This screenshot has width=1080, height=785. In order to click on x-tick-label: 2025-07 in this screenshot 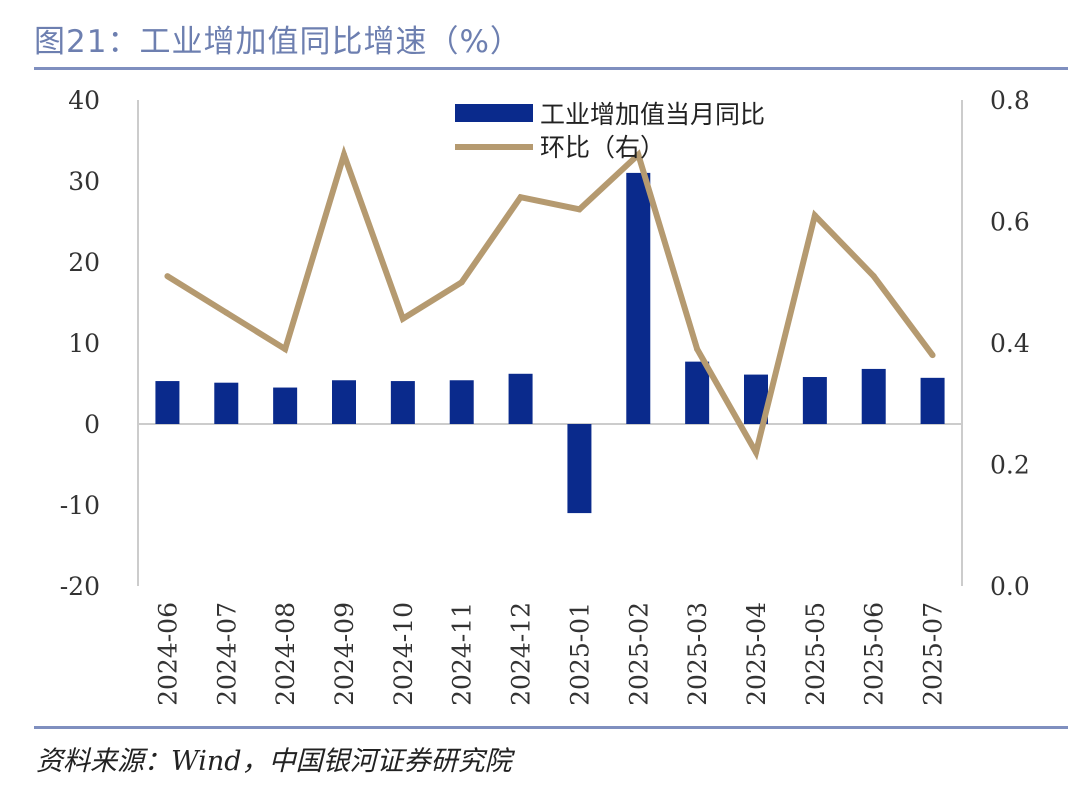, I will do `click(933, 654)`.